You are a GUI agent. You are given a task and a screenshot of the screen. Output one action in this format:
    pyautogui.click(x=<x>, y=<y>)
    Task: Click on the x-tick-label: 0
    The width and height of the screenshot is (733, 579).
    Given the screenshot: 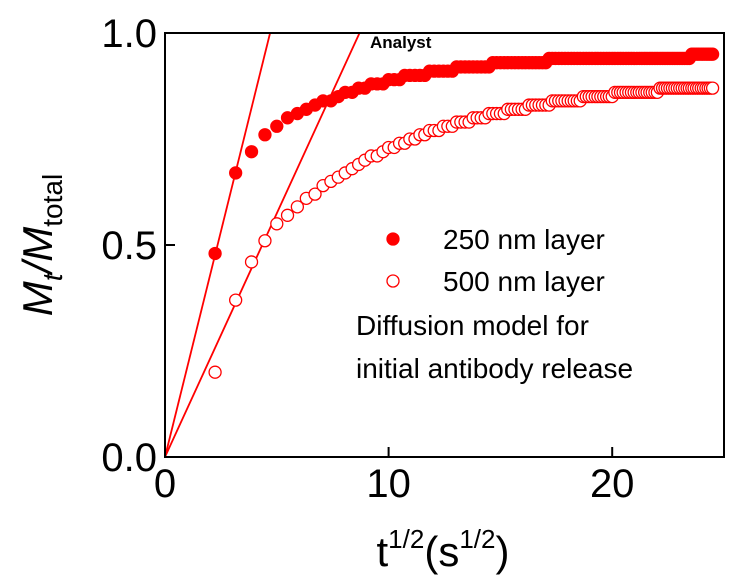 What is the action you would take?
    pyautogui.click(x=165, y=484)
    